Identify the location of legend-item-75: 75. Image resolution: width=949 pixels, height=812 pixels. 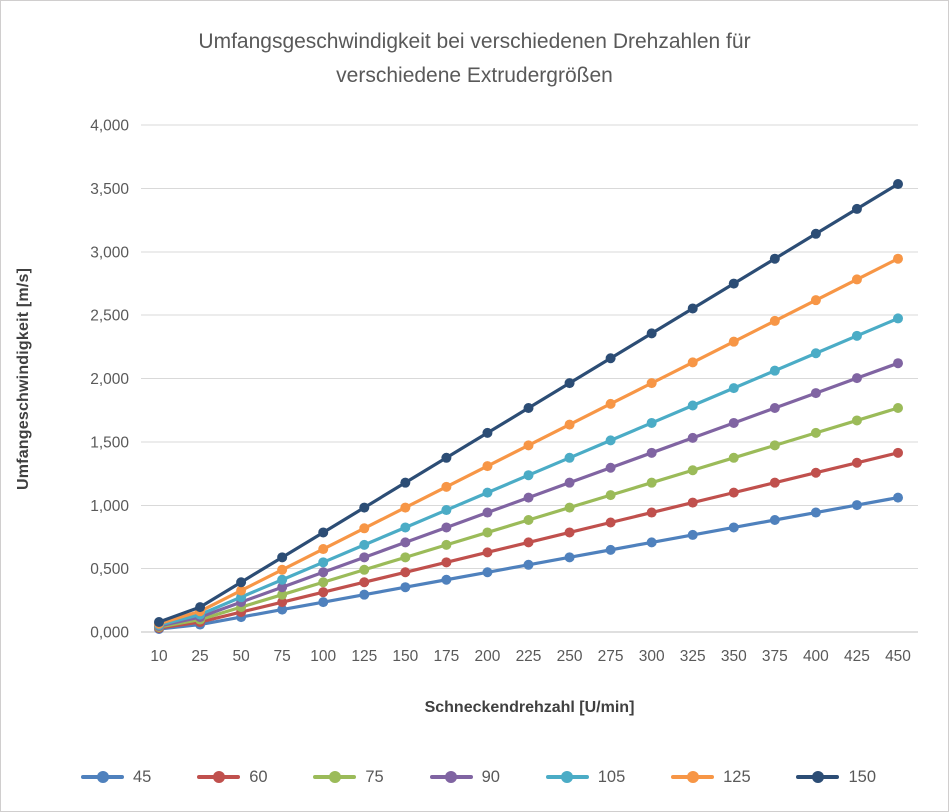
(348, 777).